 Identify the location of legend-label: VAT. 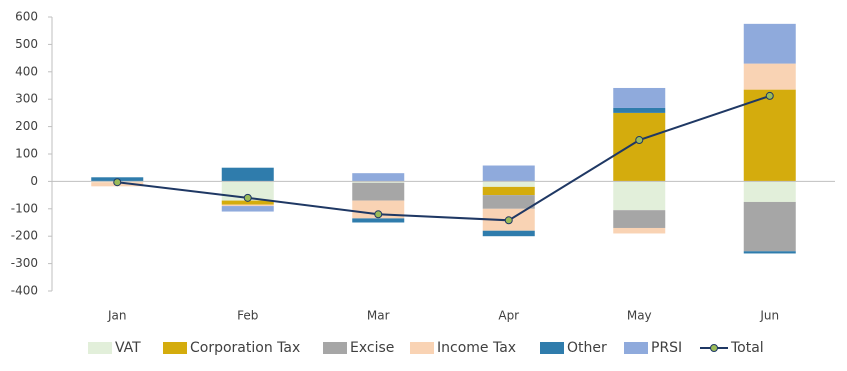
(128, 348).